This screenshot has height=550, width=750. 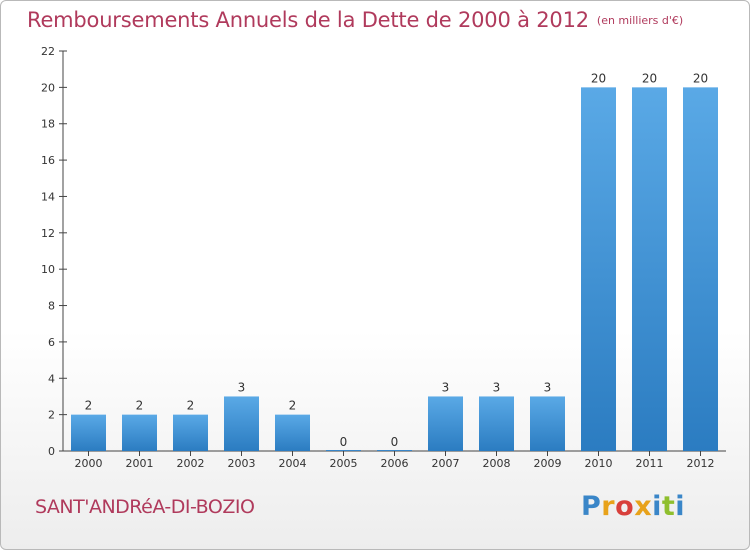 I want to click on y-tick-label: 12, so click(x=48, y=233).